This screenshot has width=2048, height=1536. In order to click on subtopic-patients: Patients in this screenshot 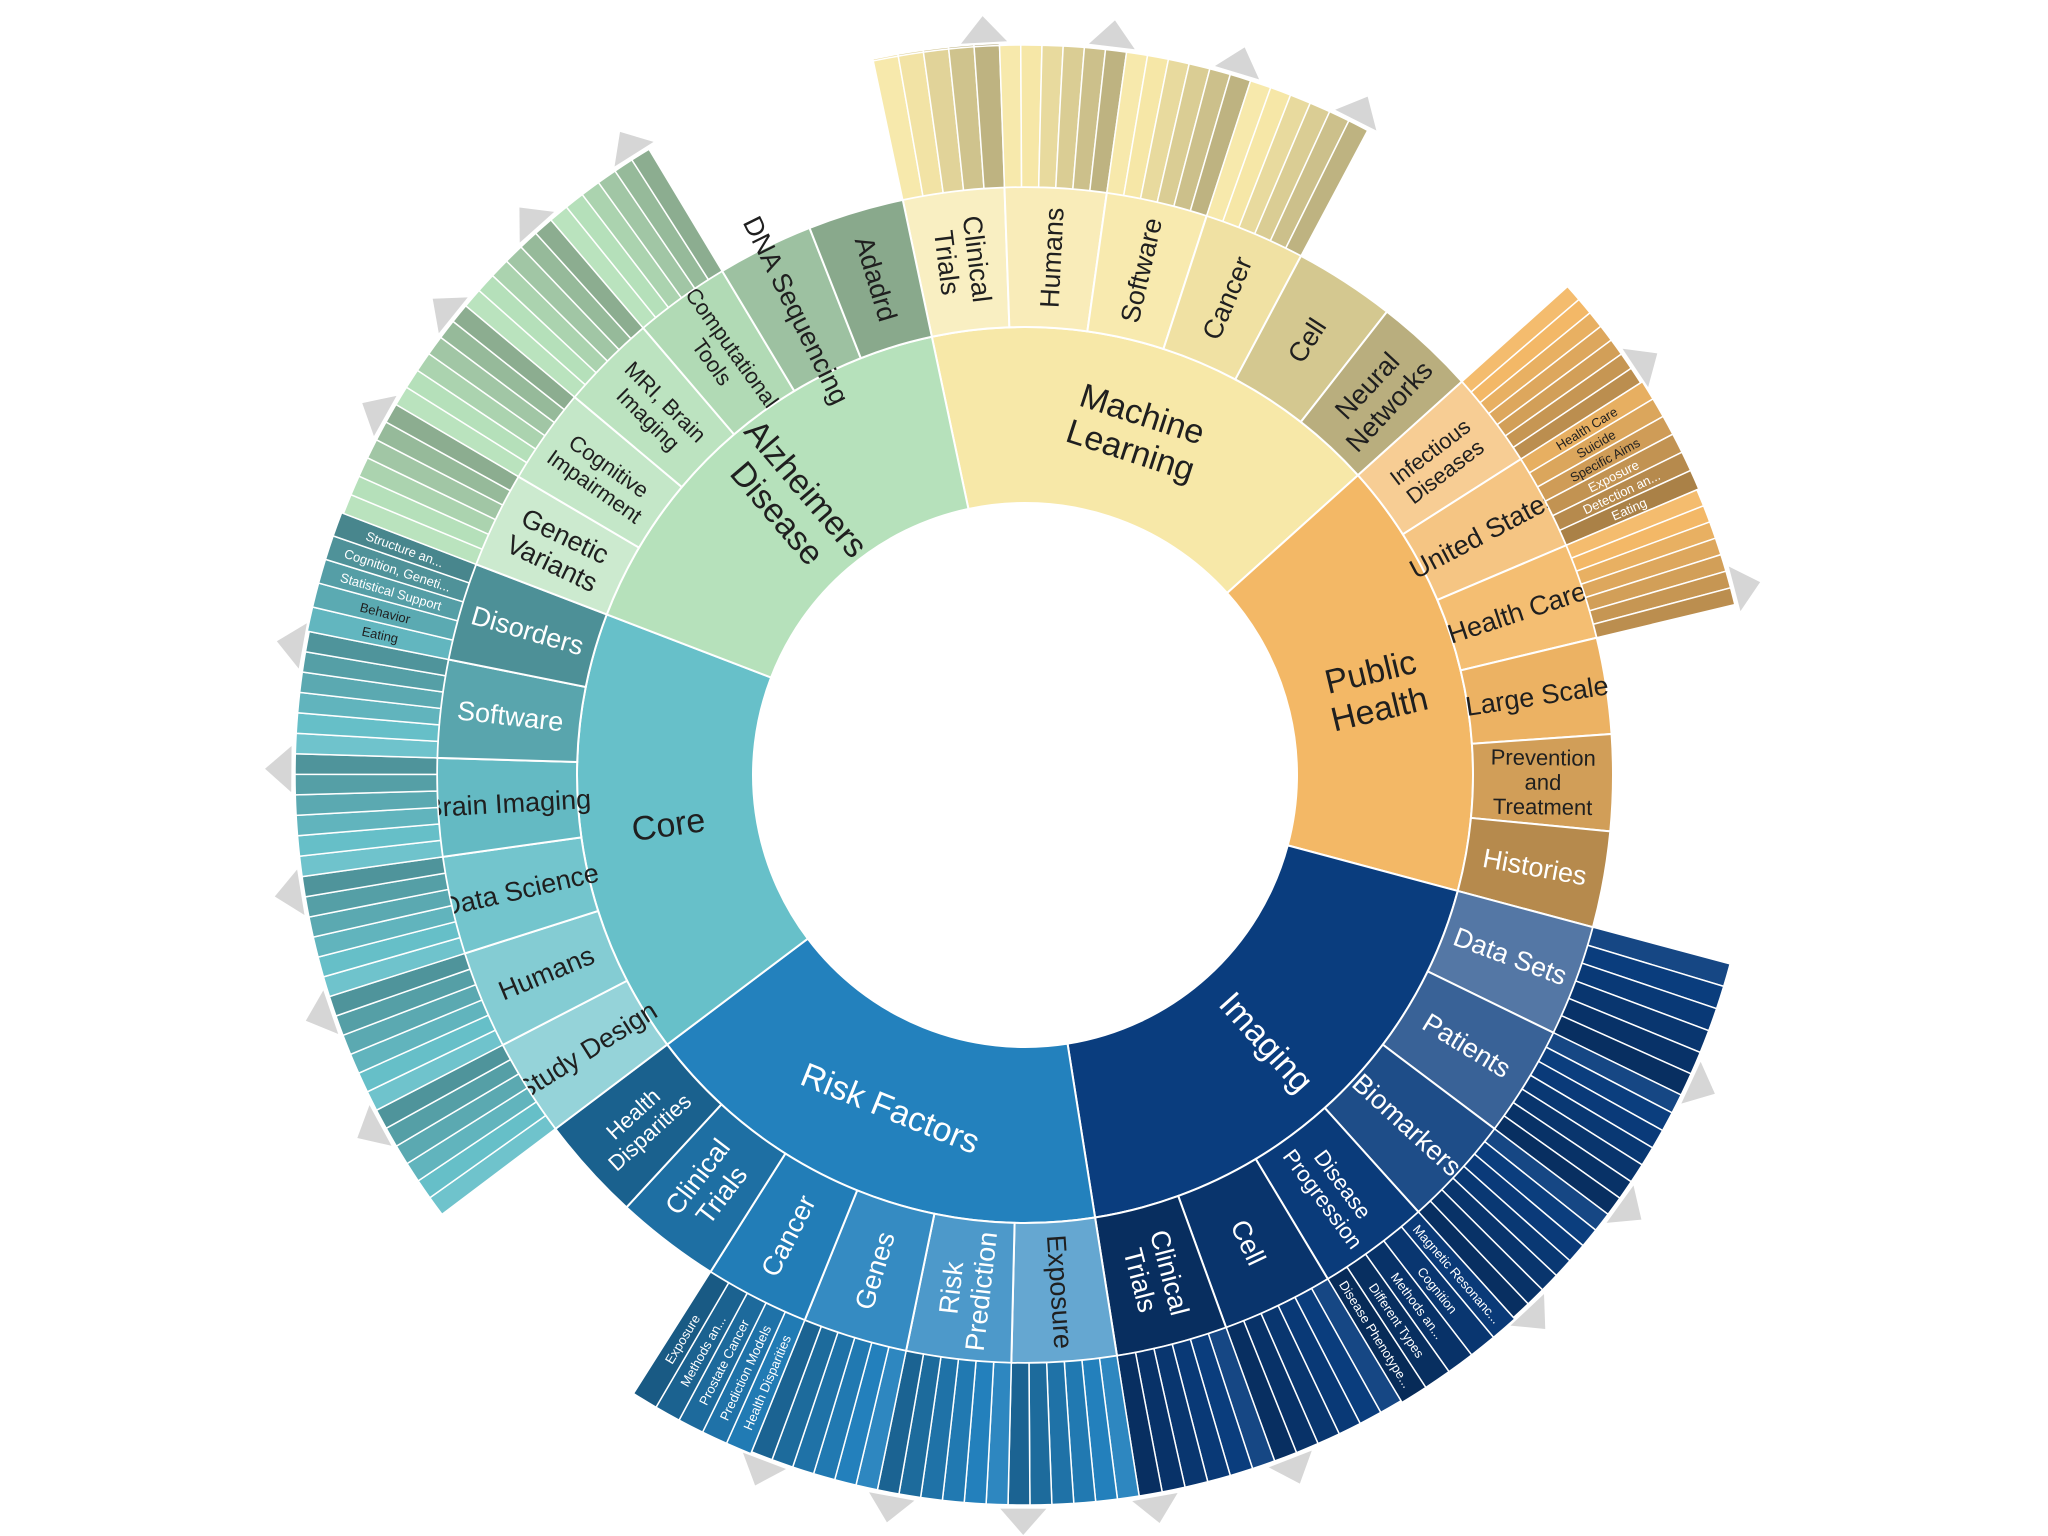, I will do `click(1532, 1096)`.